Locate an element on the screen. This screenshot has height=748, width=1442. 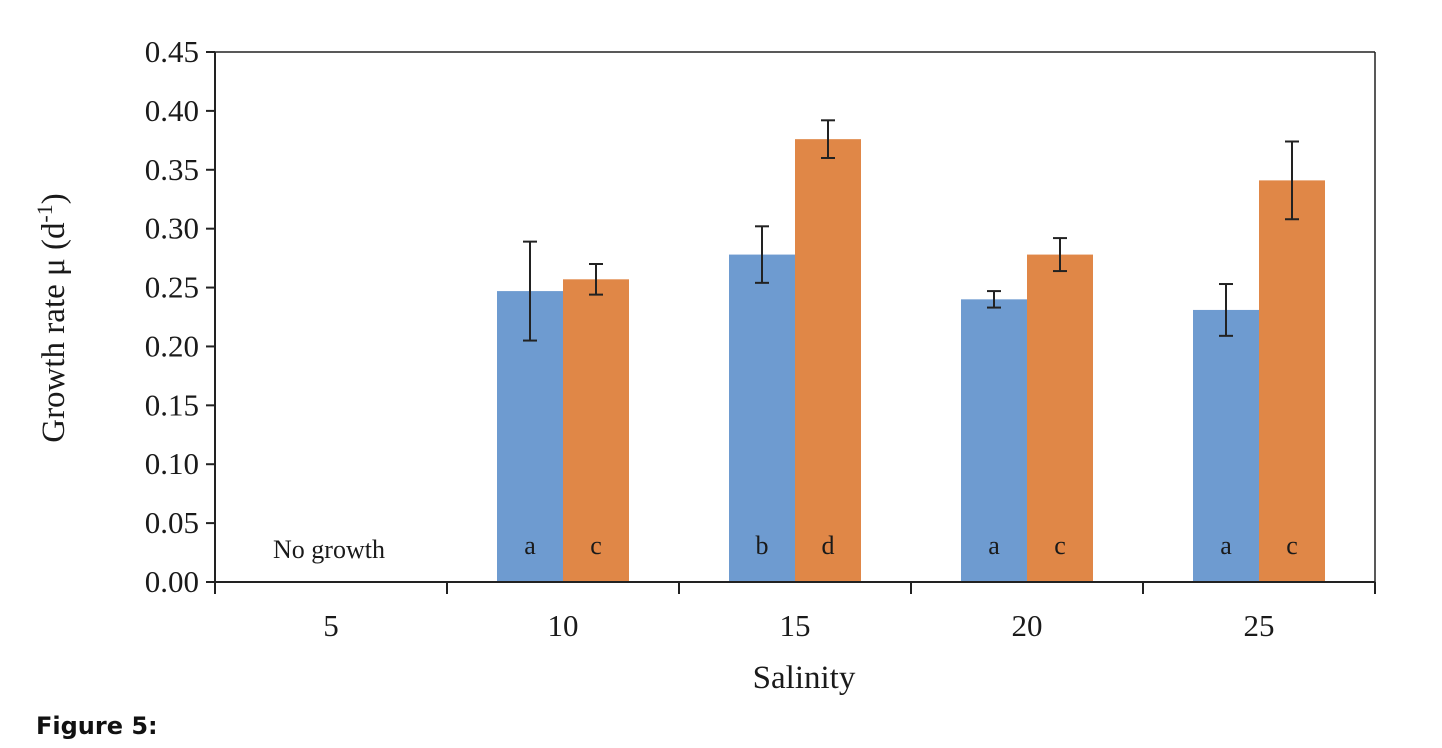
y-axis-title-main: Growth rate μ (d is located at coordinates (54, 332).